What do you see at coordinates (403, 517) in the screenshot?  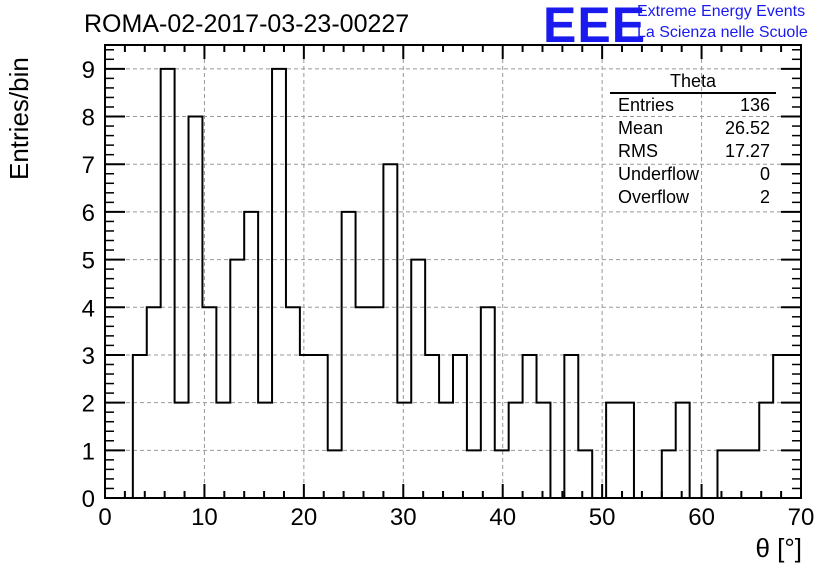 I see `x-tick-label: 30` at bounding box center [403, 517].